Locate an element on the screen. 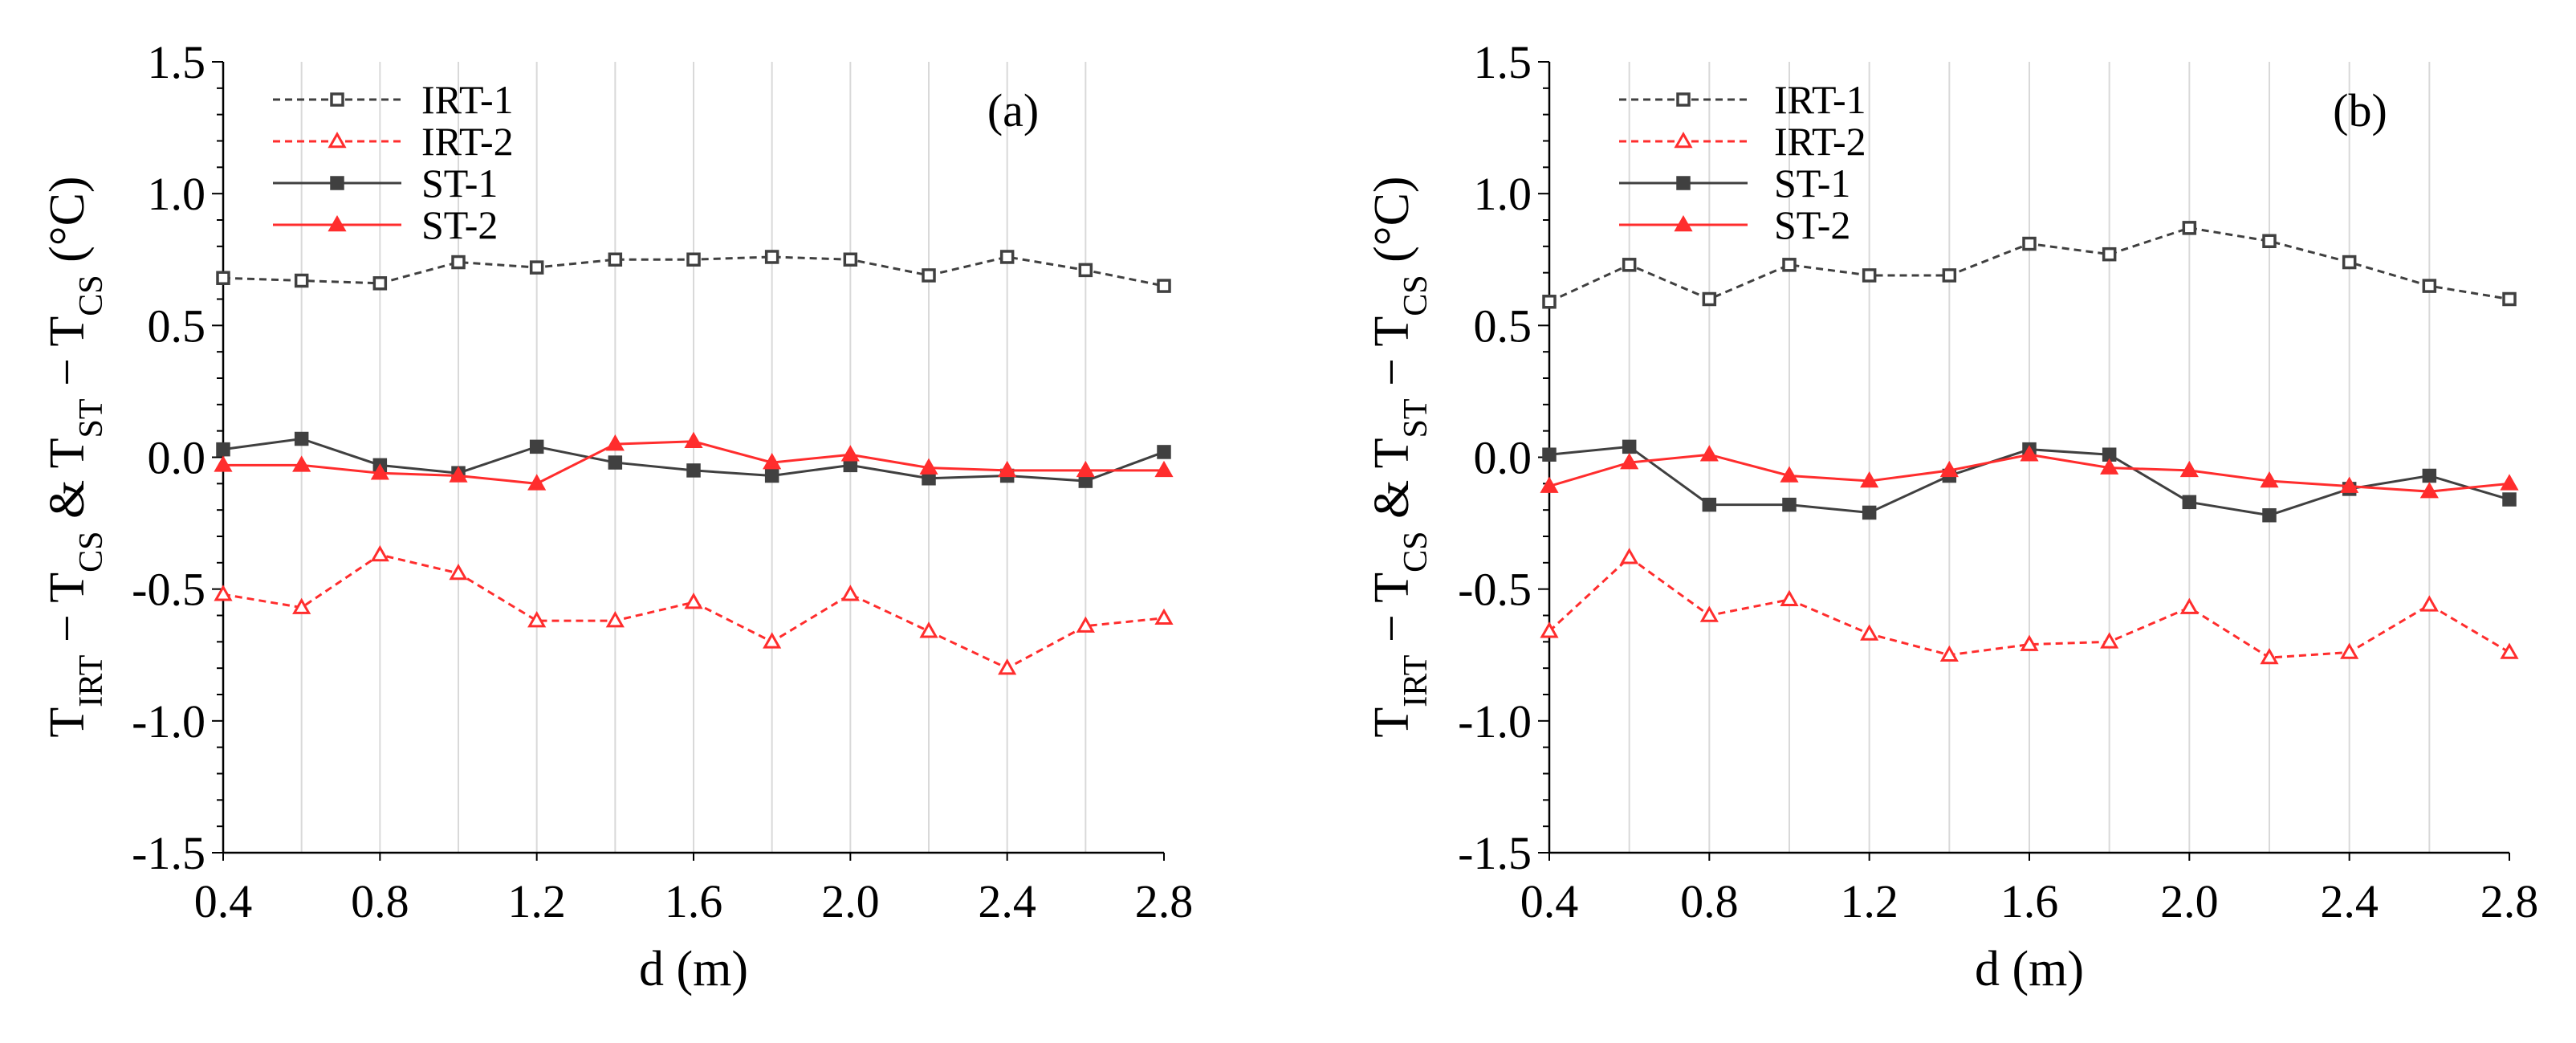  x-tick-label: 0.4 is located at coordinates (1549, 901).